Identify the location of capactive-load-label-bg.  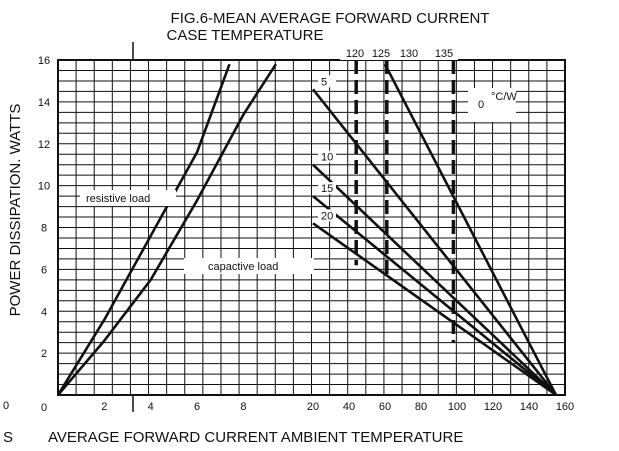
(249, 266).